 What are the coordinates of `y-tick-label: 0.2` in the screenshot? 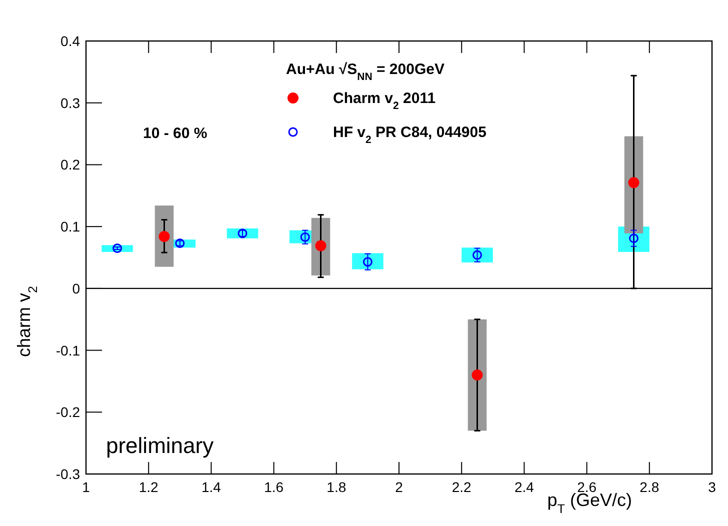 It's located at (70, 164).